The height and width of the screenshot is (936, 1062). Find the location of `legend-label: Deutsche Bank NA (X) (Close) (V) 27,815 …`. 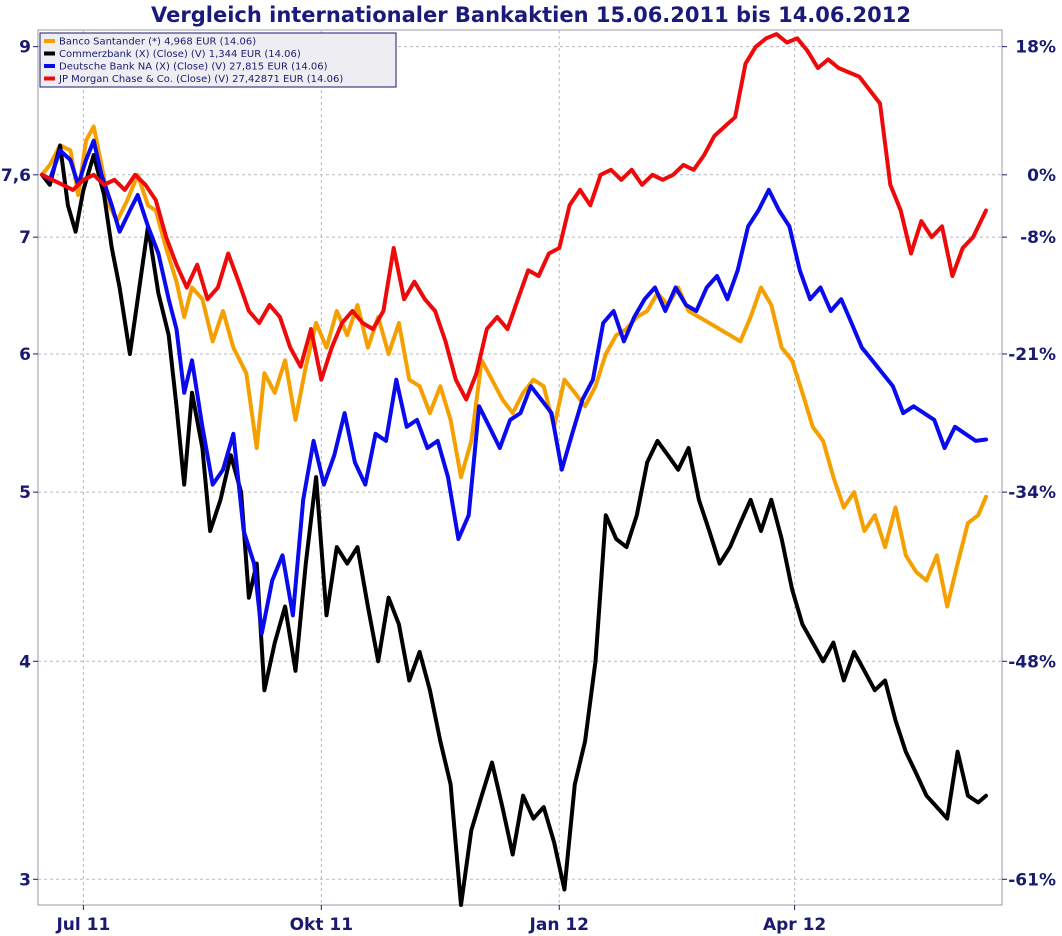

legend-label: Deutsche Bank NA (X) (Close) (V) 27,815 … is located at coordinates (193, 67).